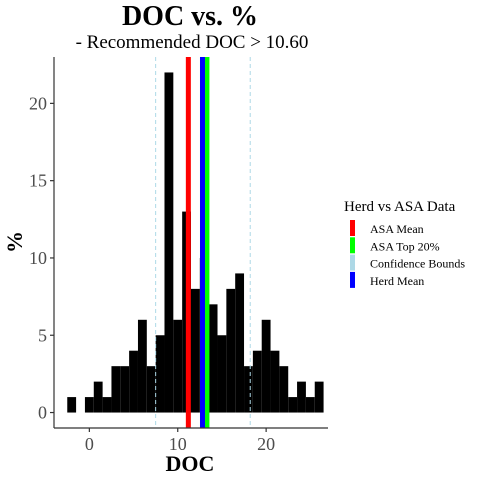 The width and height of the screenshot is (480, 480). I want to click on x-axis-title: DOC, so click(190, 463).